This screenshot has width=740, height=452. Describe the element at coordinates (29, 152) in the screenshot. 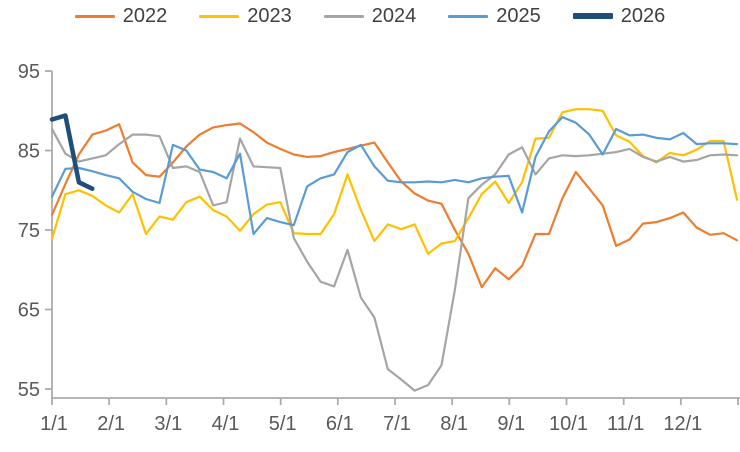

I see `y-tick-label: 85` at that location.